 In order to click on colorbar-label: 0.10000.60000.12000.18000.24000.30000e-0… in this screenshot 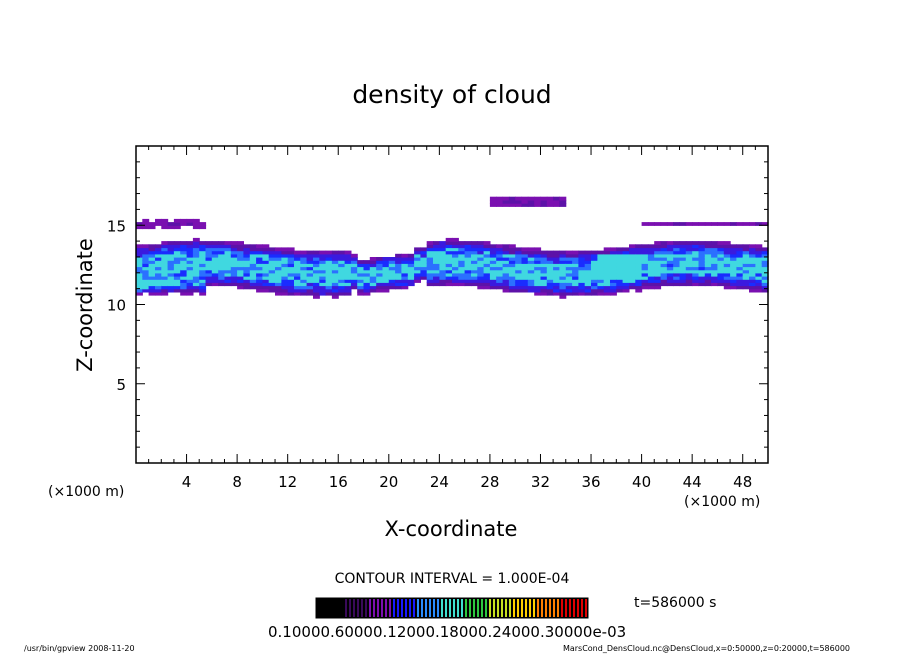, I will do `click(447, 632)`.